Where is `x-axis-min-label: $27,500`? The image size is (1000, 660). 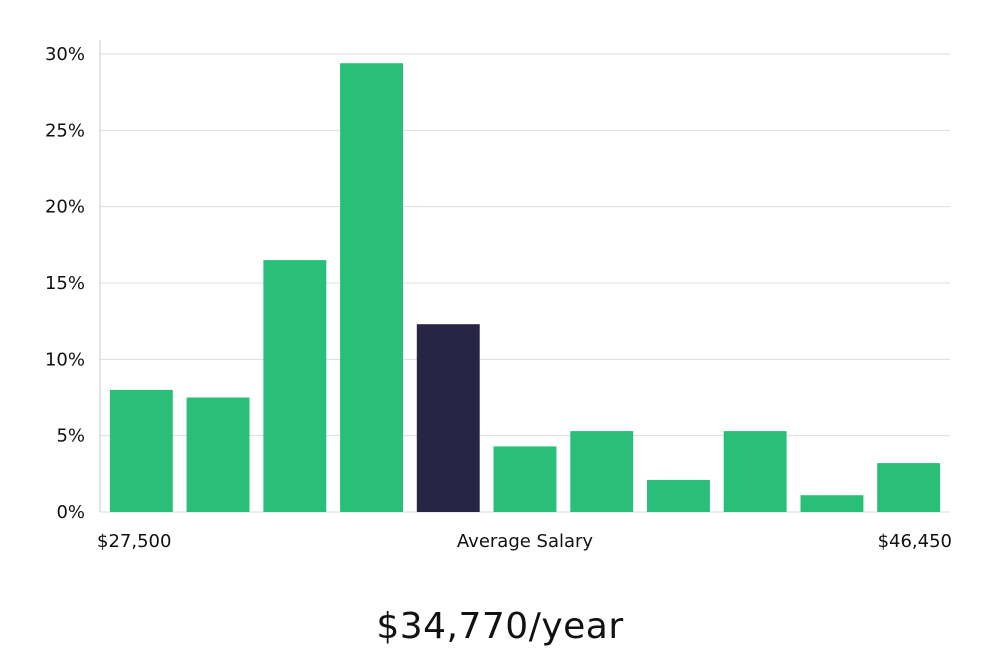 x-axis-min-label: $27,500 is located at coordinates (134, 541).